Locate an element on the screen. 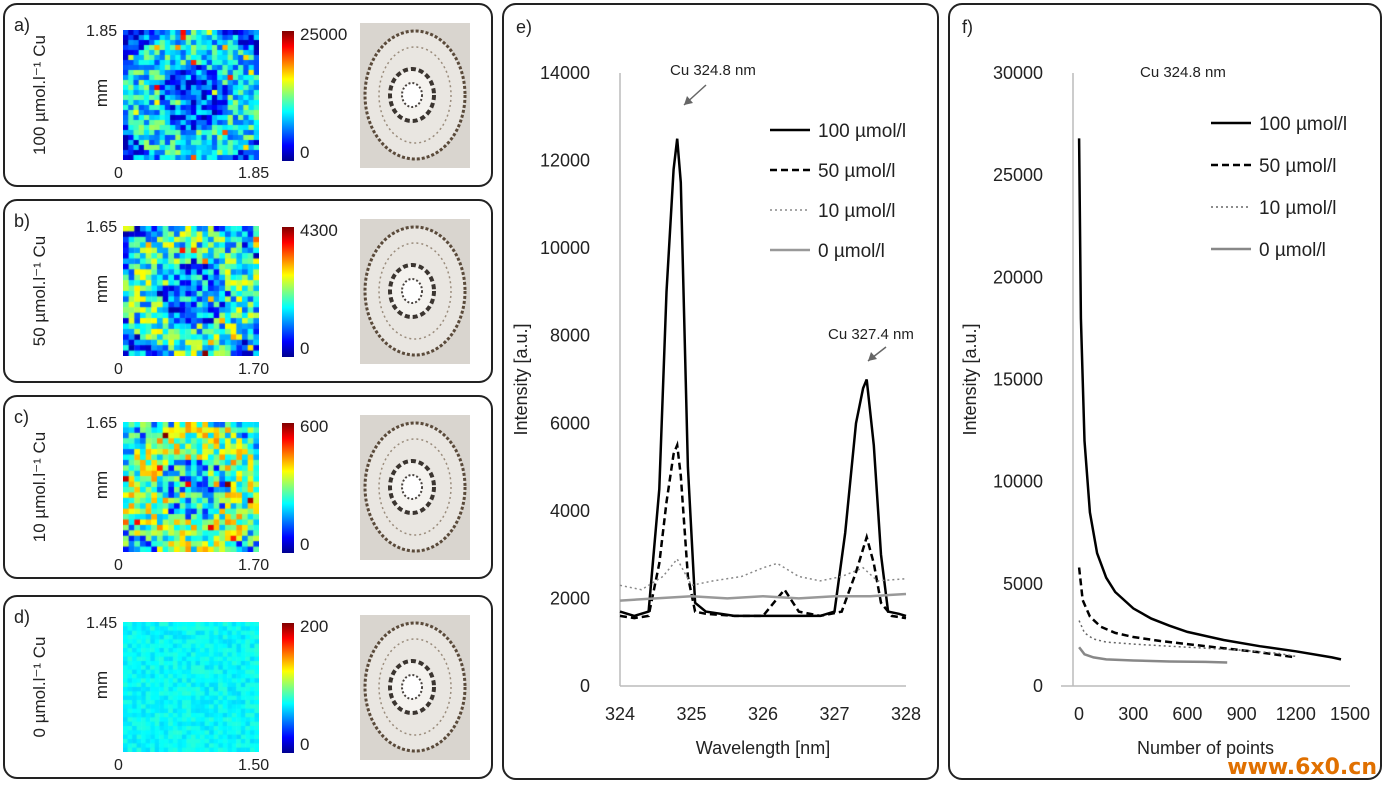 This screenshot has width=1387, height=788. x-tick-label: 326 is located at coordinates (763, 714).